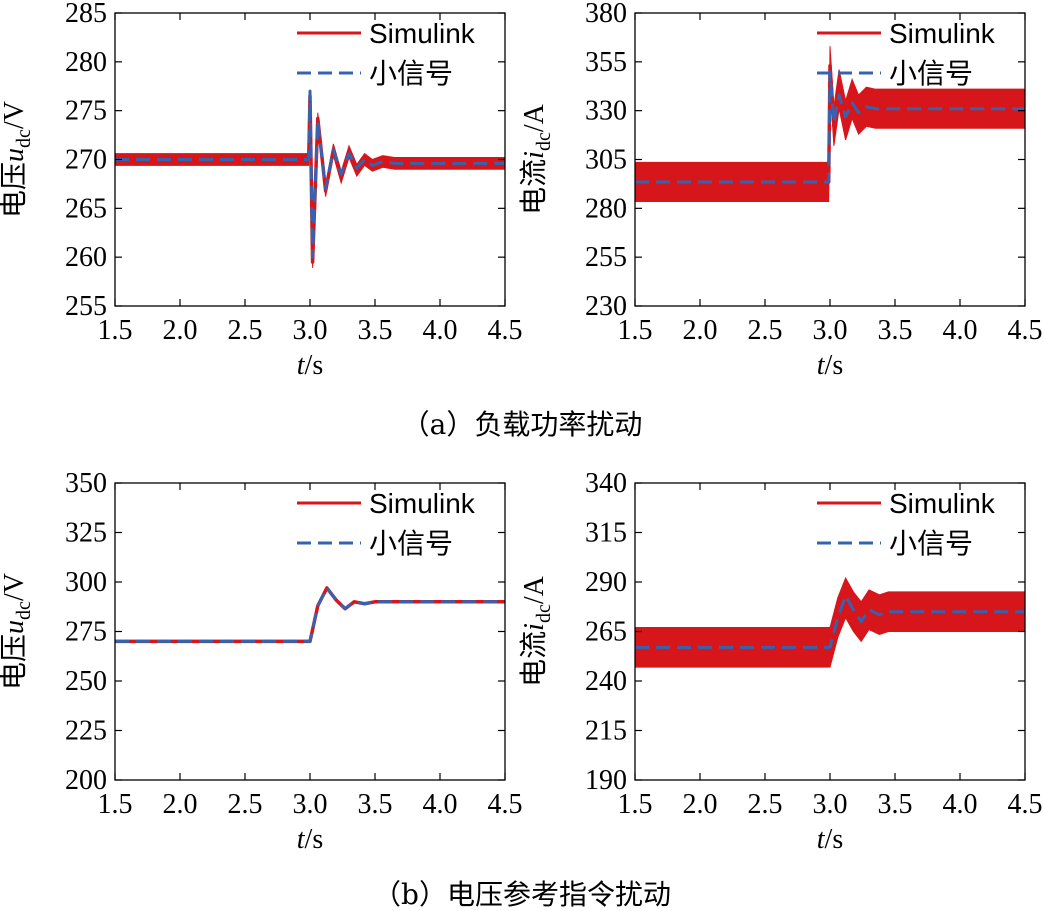  I want to click on y-tick-label: 275, so click(86, 632).